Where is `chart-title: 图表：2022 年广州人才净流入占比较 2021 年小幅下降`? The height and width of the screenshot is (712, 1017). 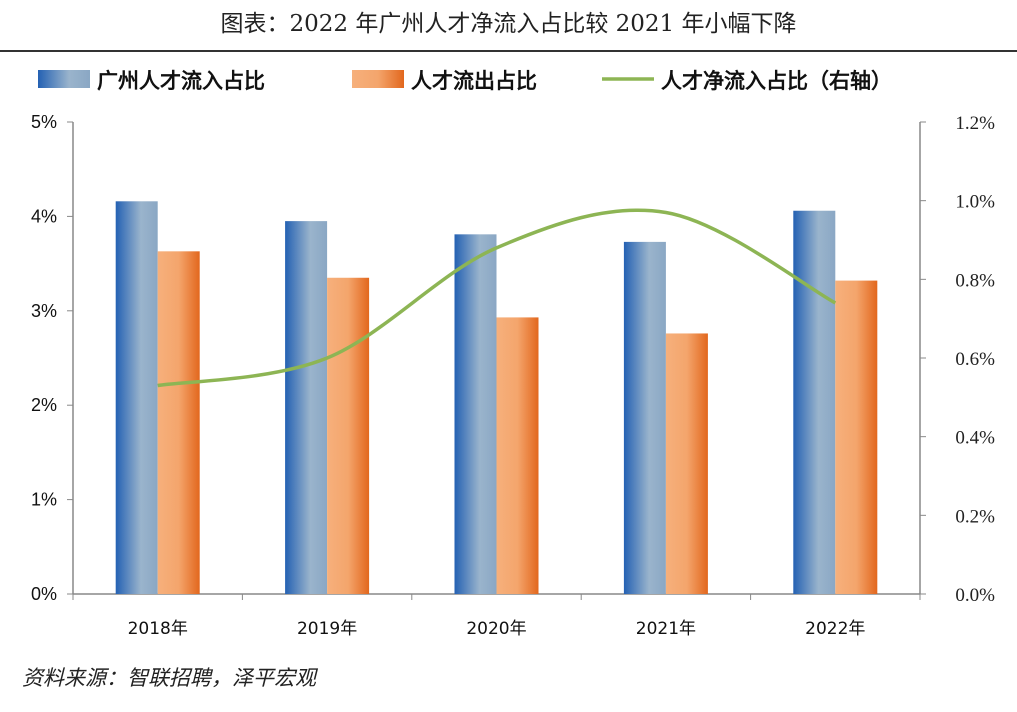 chart-title: 图表：2022 年广州人才净流入占比较 2021 年小幅下降 is located at coordinates (508, 24).